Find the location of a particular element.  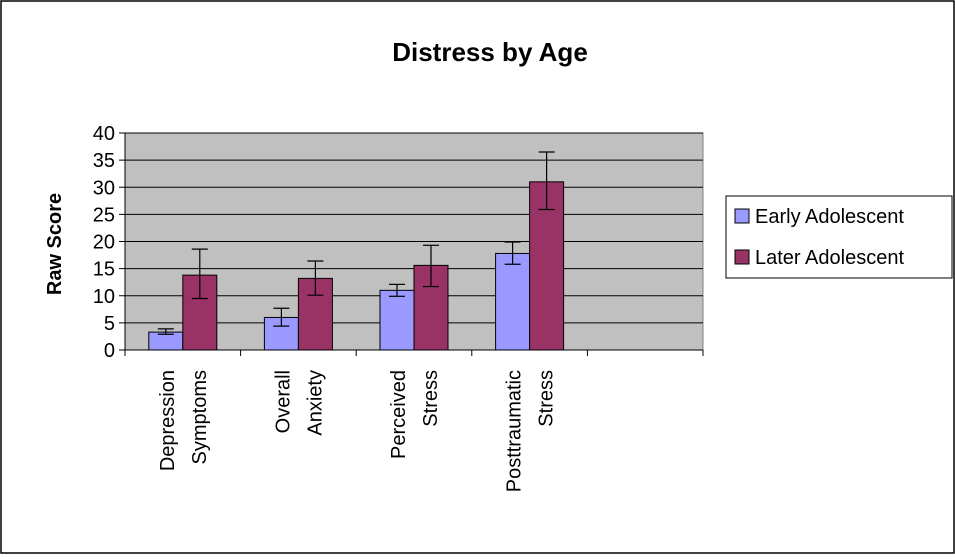

y-tick-label: 0 is located at coordinates (109, 351).